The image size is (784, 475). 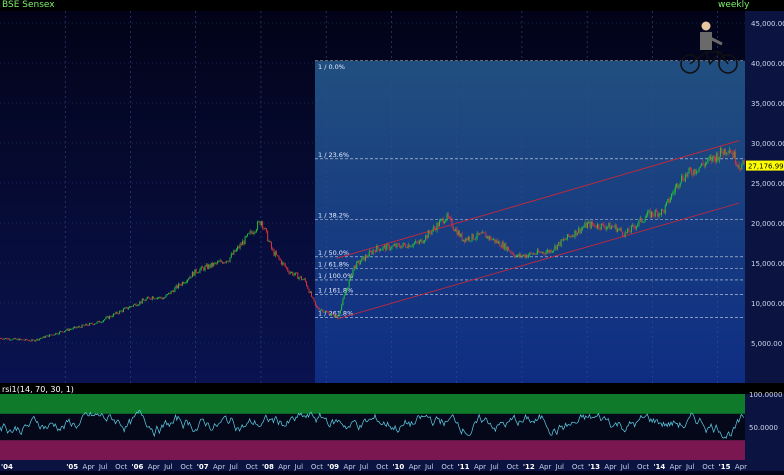 What do you see at coordinates (529, 467) in the screenshot?
I see `time-axis-label: '12` at bounding box center [529, 467].